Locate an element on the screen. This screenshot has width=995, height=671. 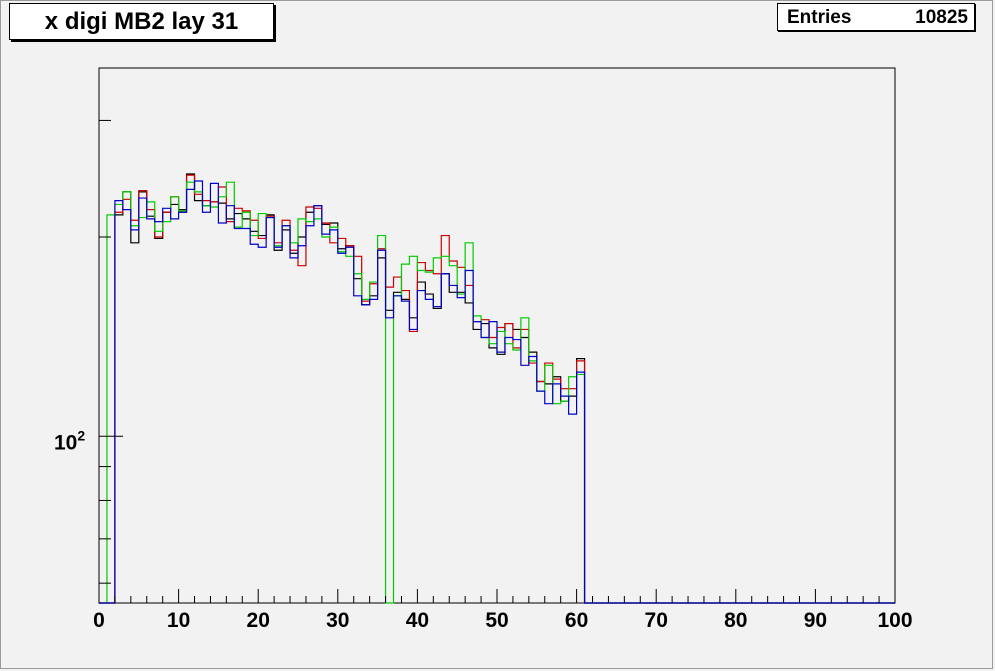
entries-label: Entries is located at coordinates (819, 17).